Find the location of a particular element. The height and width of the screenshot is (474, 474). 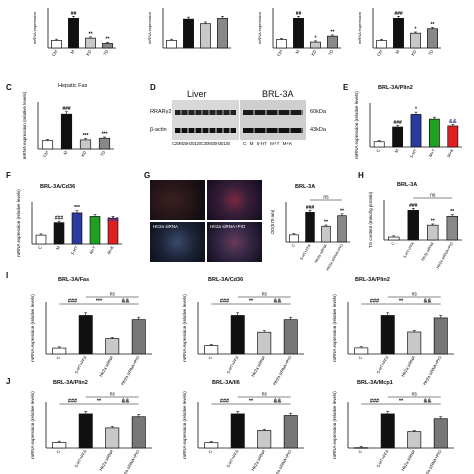

bracket-label: ** is located at coordinates (251, 402).